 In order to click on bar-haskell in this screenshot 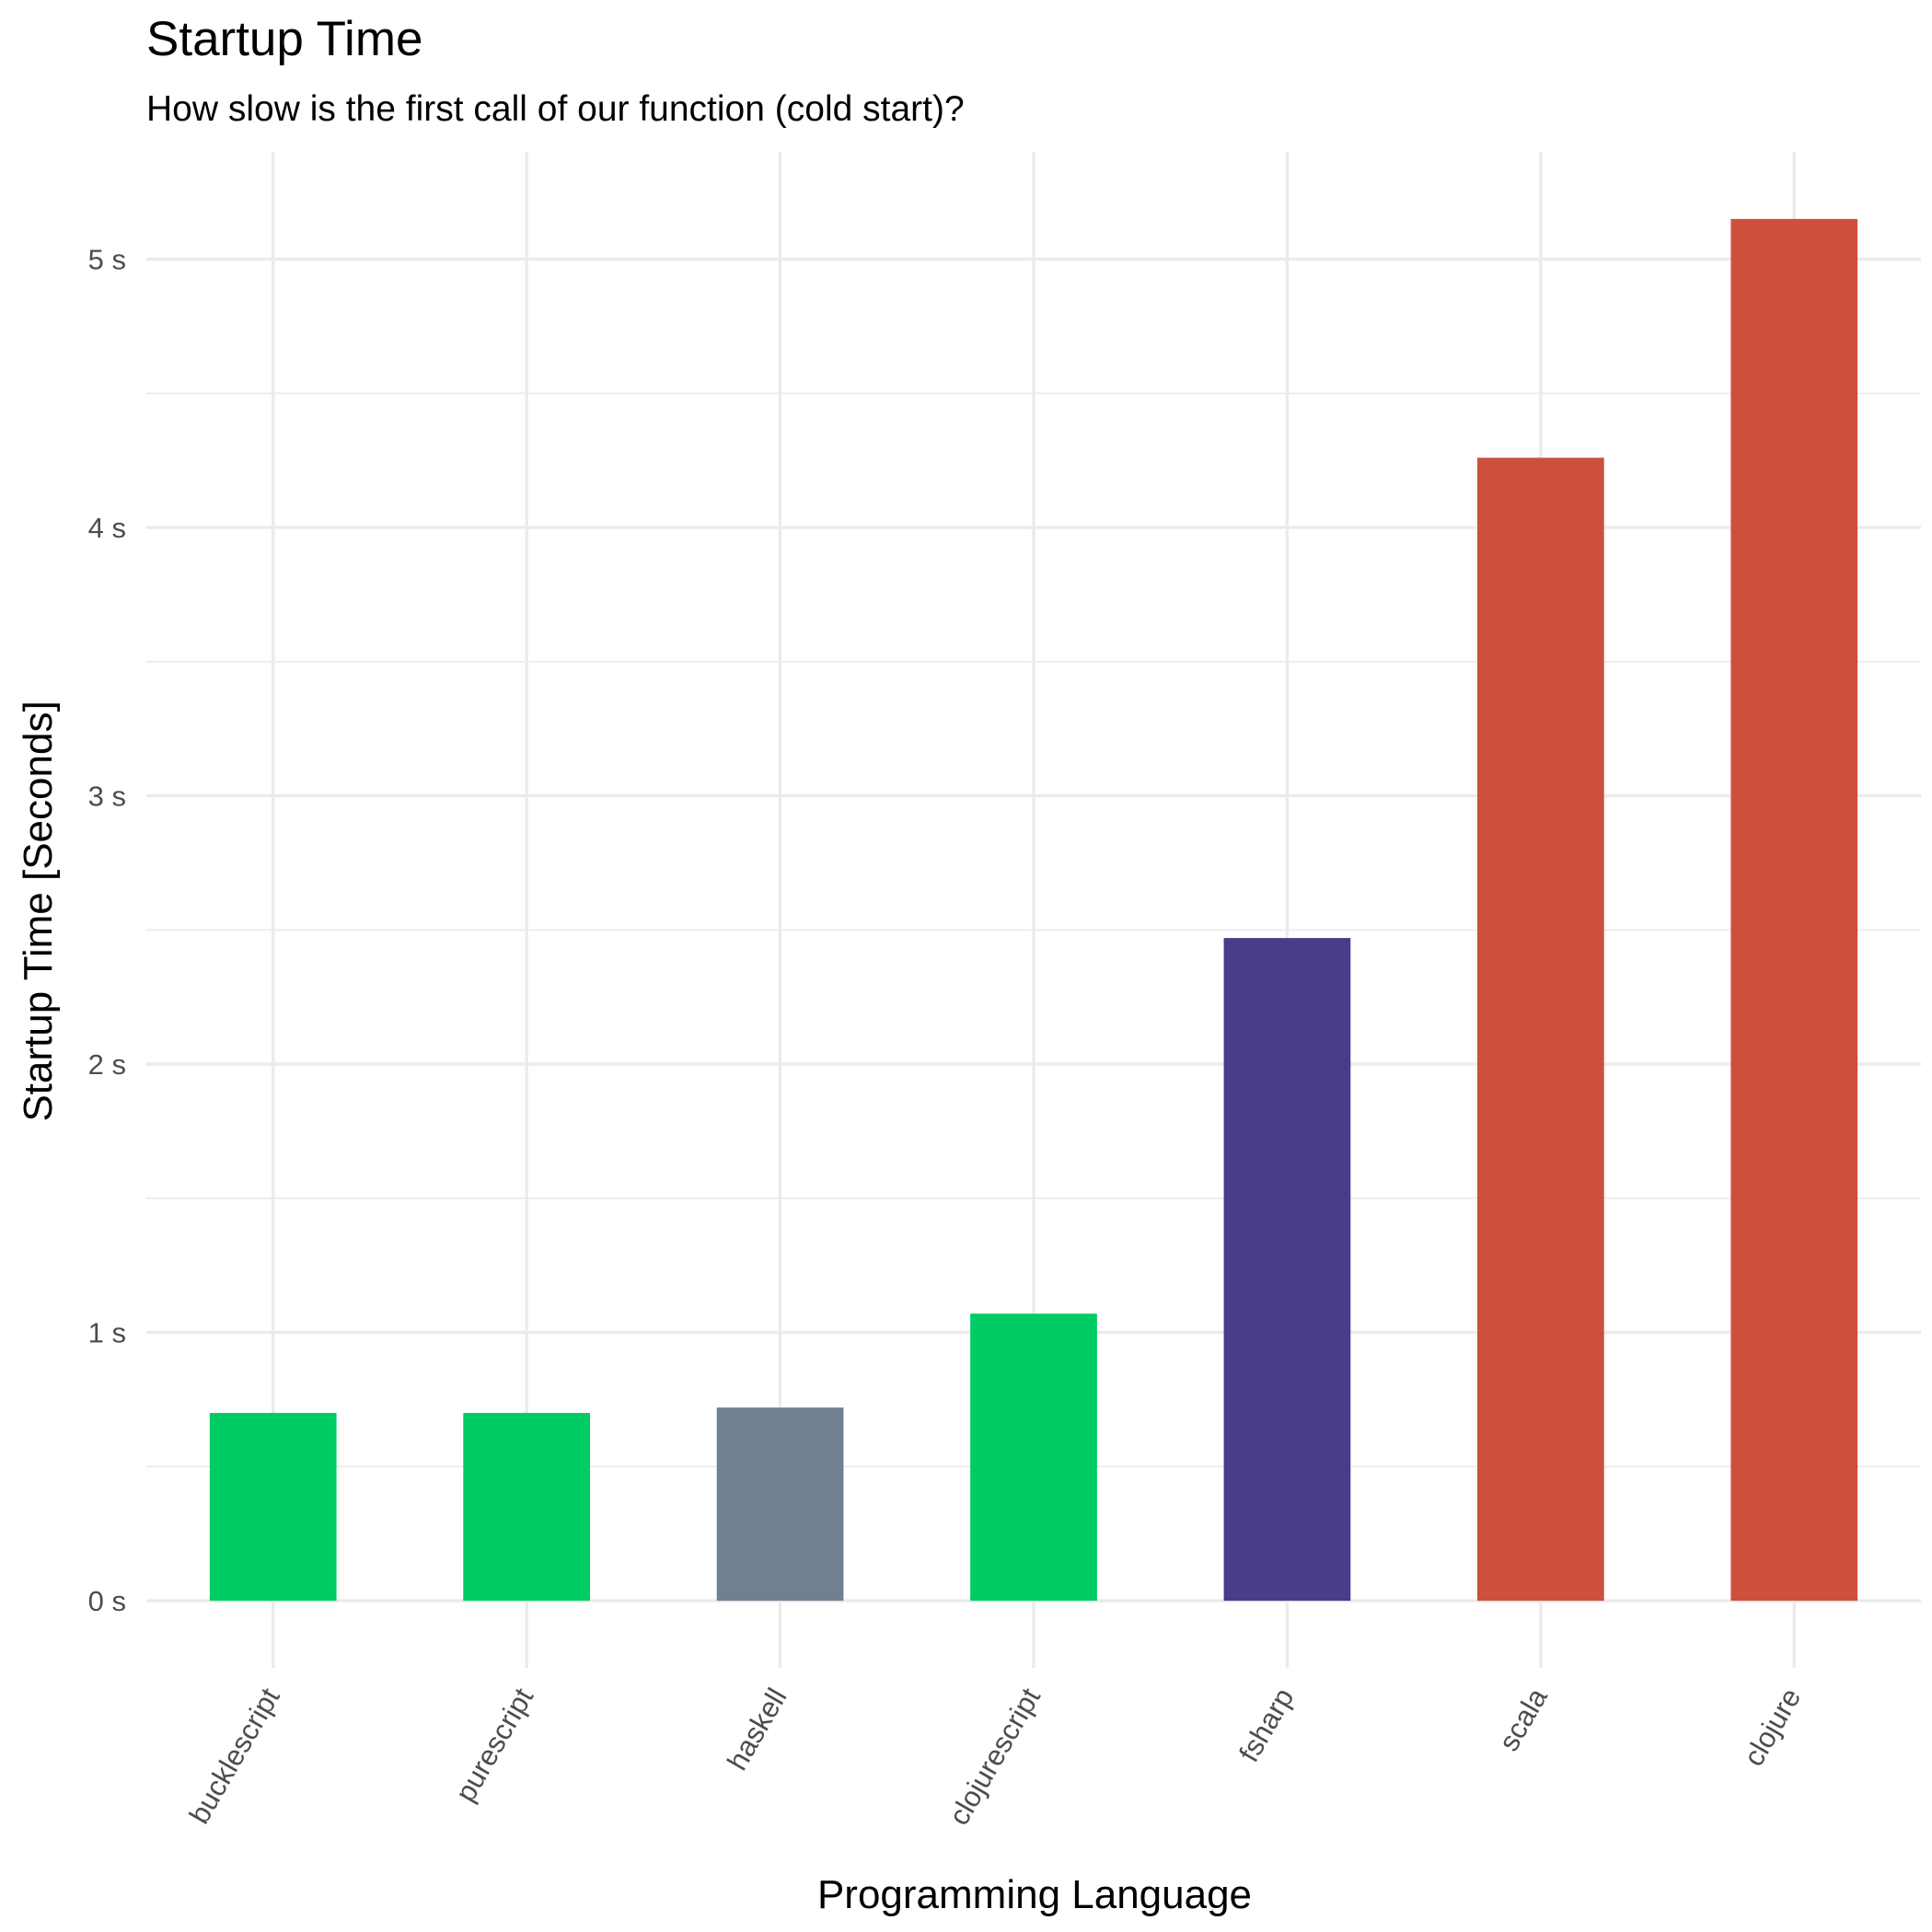, I will do `click(780, 1505)`.